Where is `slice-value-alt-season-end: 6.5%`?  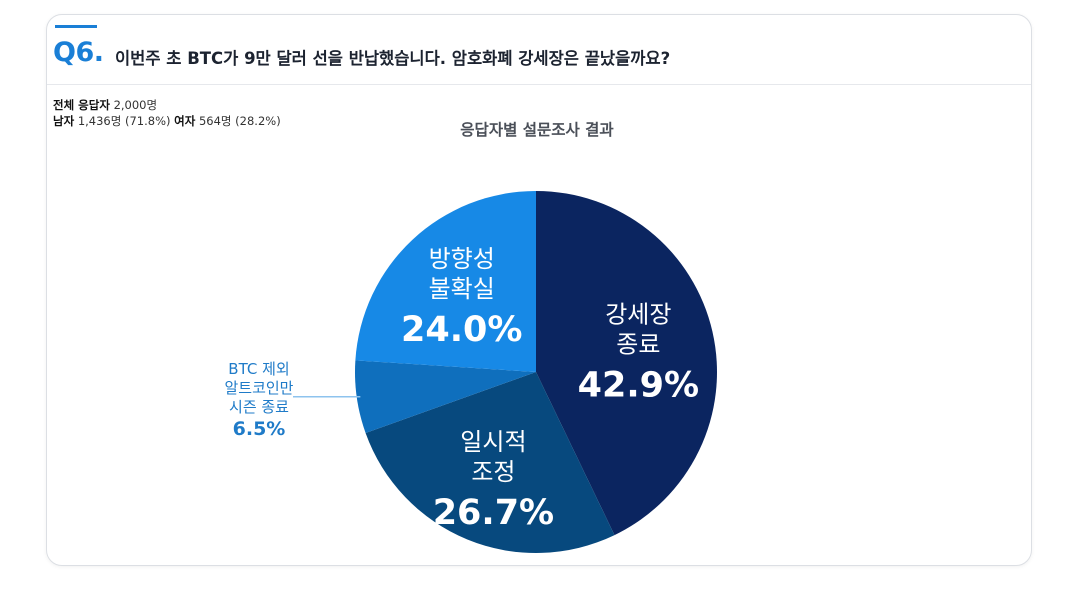
slice-value-alt-season-end: 6.5% is located at coordinates (259, 429).